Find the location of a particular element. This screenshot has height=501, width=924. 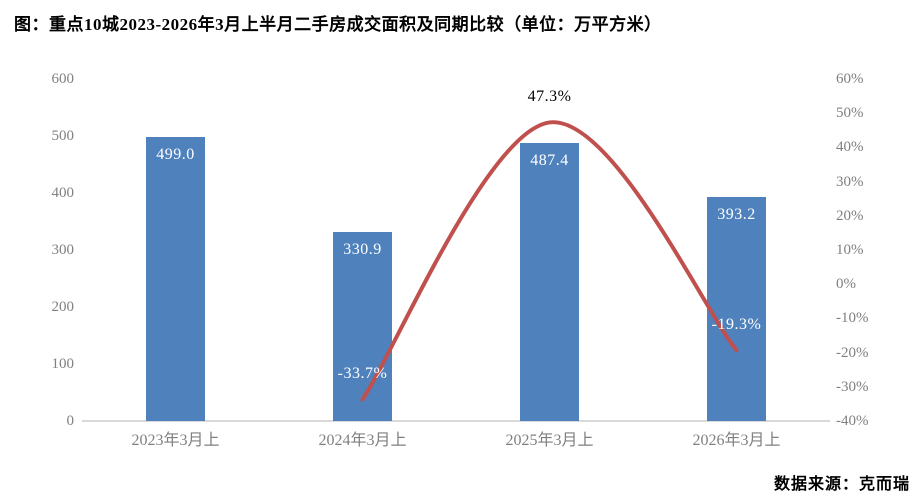

line-point-label: -19.3% is located at coordinates (736, 325).